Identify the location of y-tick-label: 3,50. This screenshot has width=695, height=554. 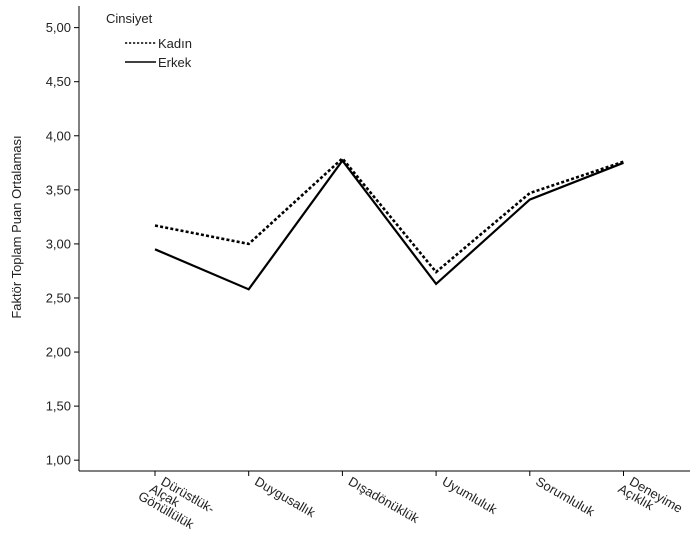
(58, 189).